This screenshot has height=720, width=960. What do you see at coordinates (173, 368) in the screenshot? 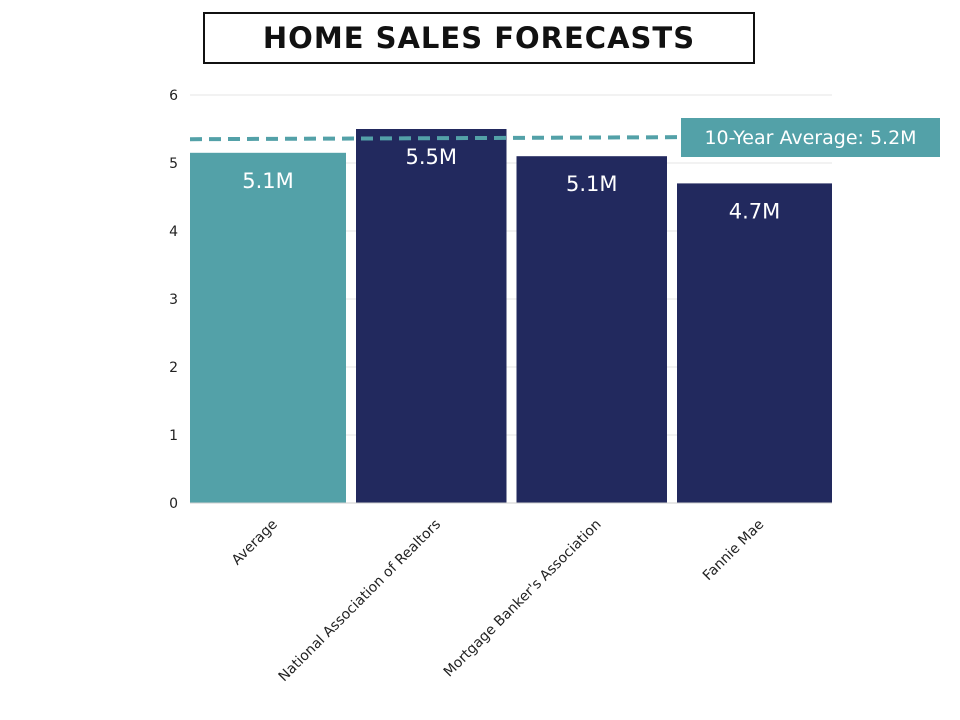
I see `y-tick-label: 2` at bounding box center [173, 368].